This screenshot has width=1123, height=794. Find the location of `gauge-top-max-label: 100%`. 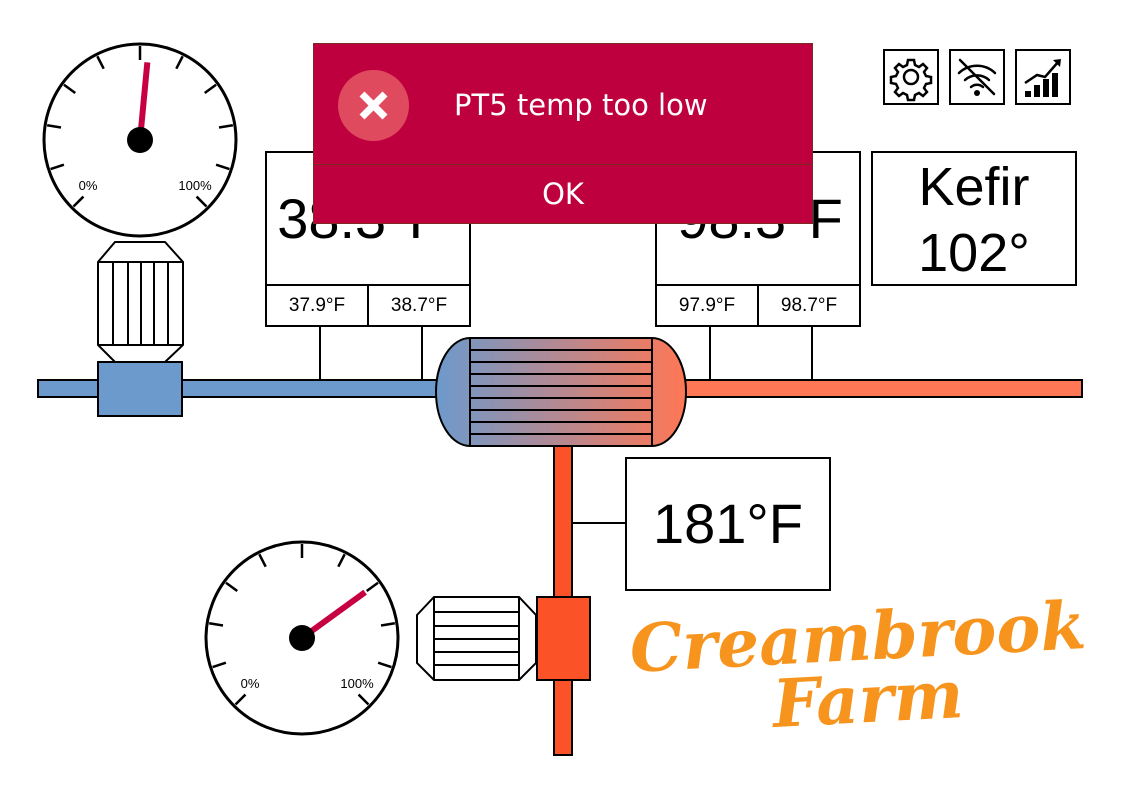

gauge-top-max-label: 100% is located at coordinates (195, 185).